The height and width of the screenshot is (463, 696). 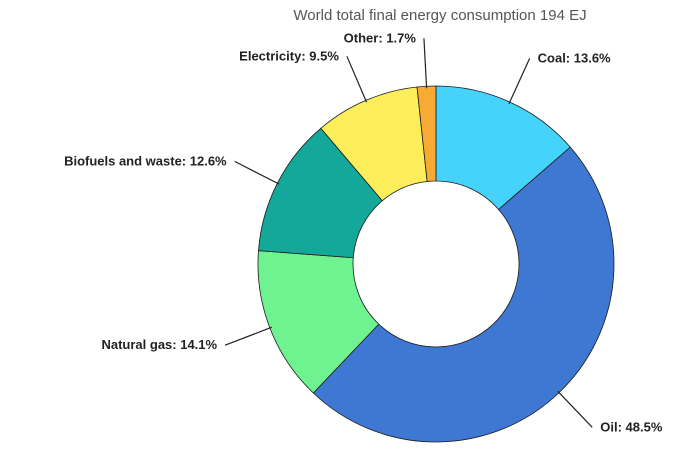 What do you see at coordinates (380, 37) in the screenshot?
I see `label-other: Other: 1.7%` at bounding box center [380, 37].